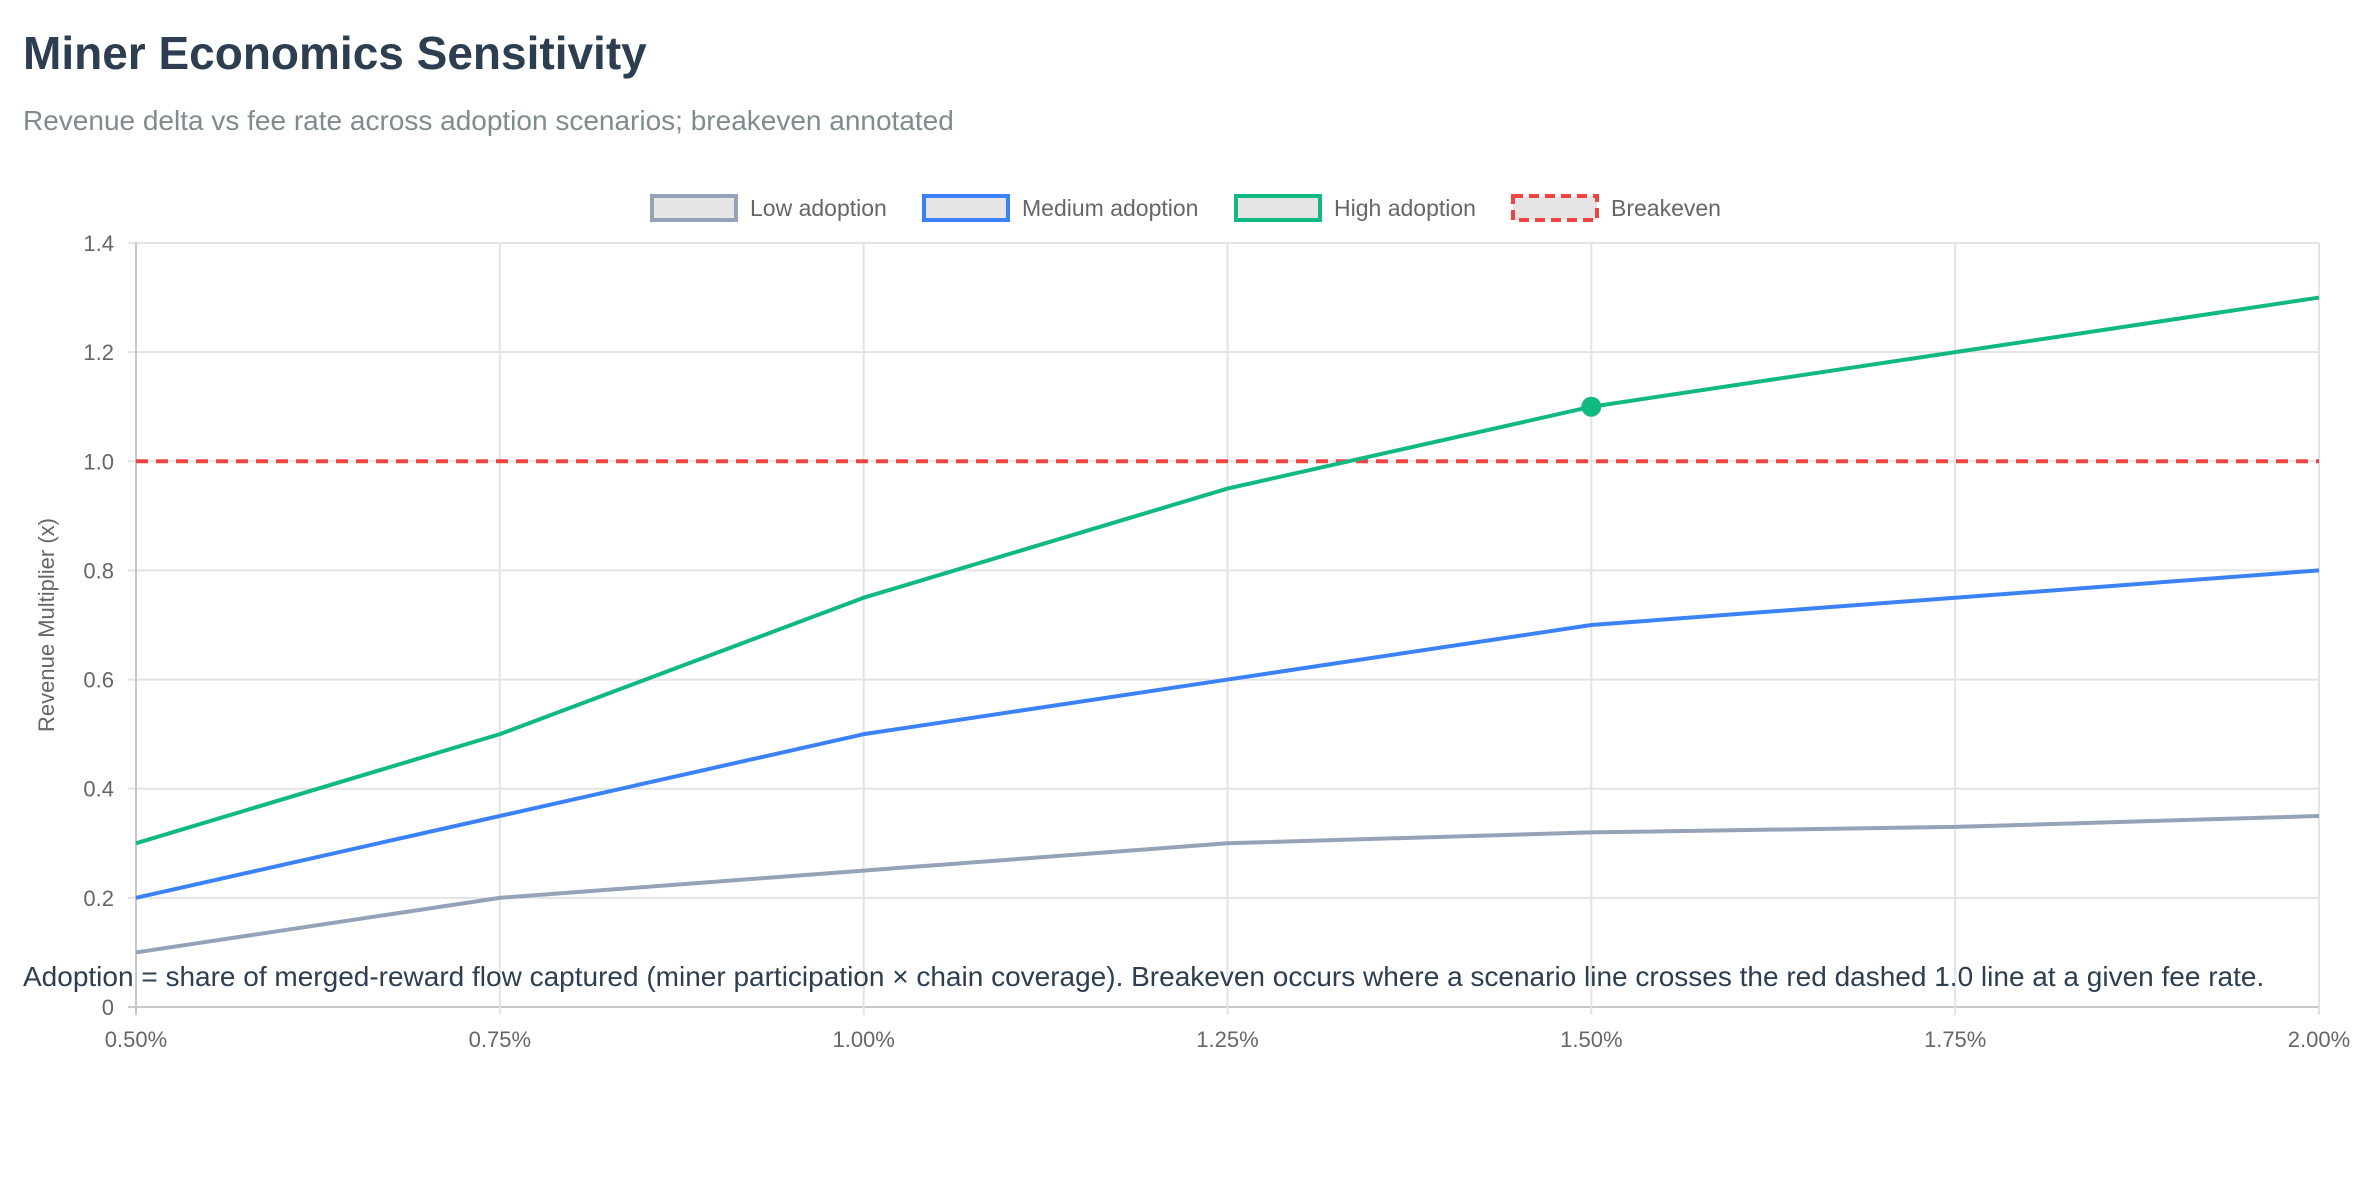  I want to click on legend-label: Medium adoption, so click(1110, 208).